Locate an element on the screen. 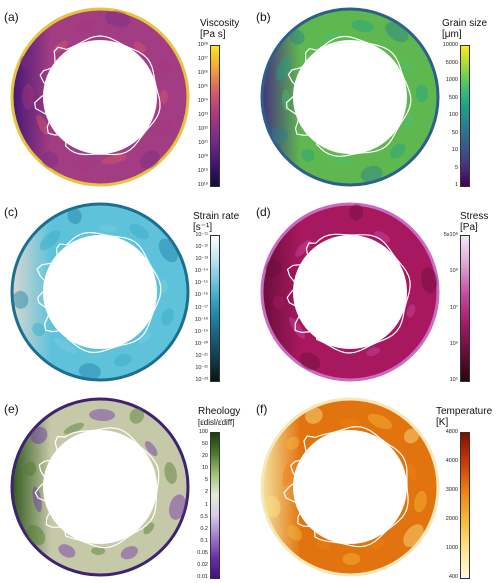 The width and height of the screenshot is (500, 583). colorbar-title-line1: Stress is located at coordinates (474, 216).